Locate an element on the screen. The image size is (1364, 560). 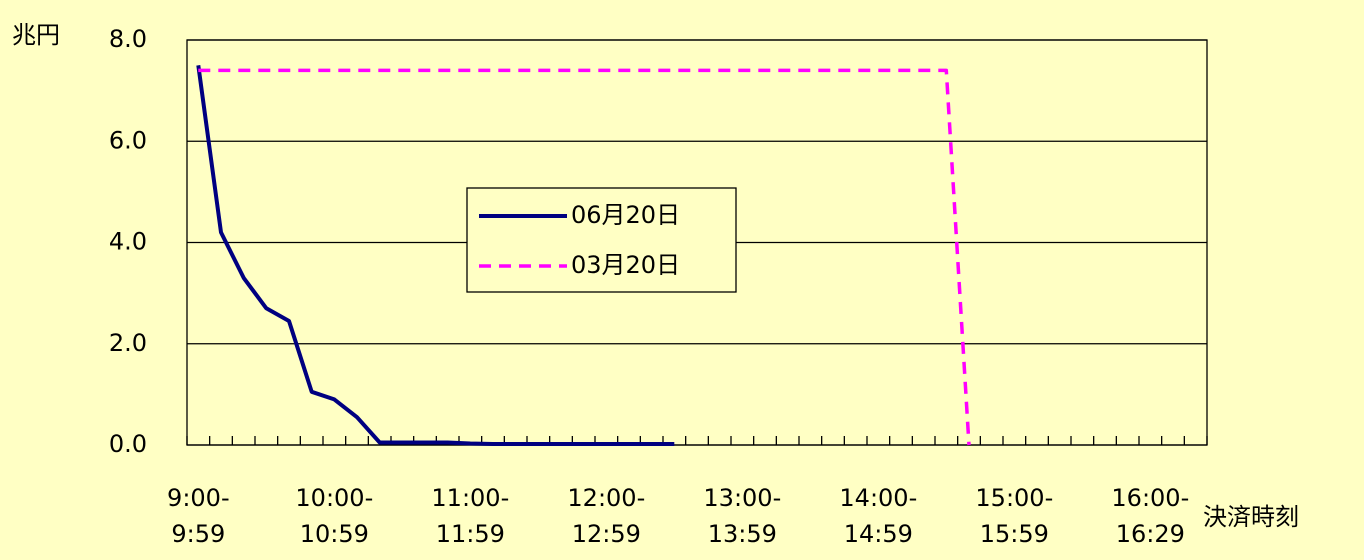
y-tick-label: 0.0 is located at coordinates (128, 444).